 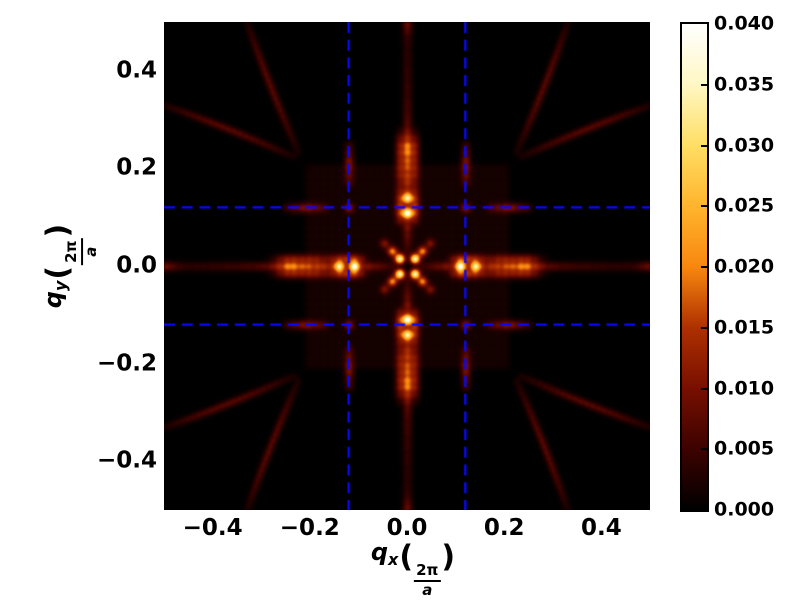 What do you see at coordinates (744, 327) in the screenshot?
I see `colorbar-tick-label: 0.015` at bounding box center [744, 327].